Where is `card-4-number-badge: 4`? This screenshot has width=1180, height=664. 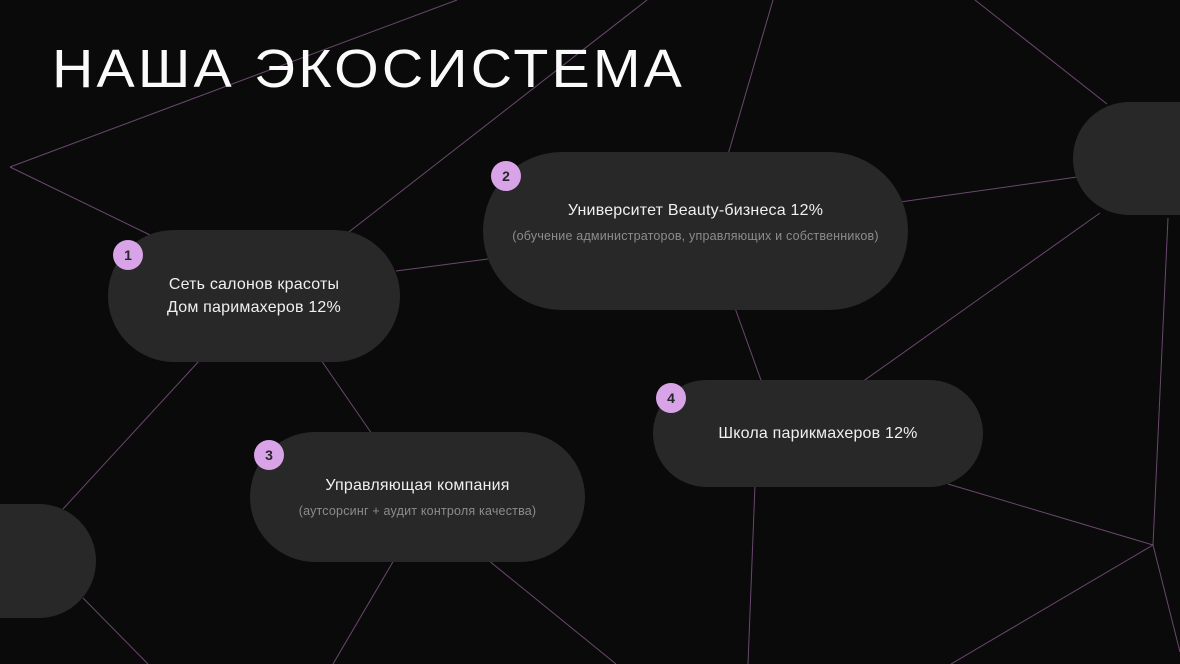 card-4-number-badge: 4 is located at coordinates (671, 398).